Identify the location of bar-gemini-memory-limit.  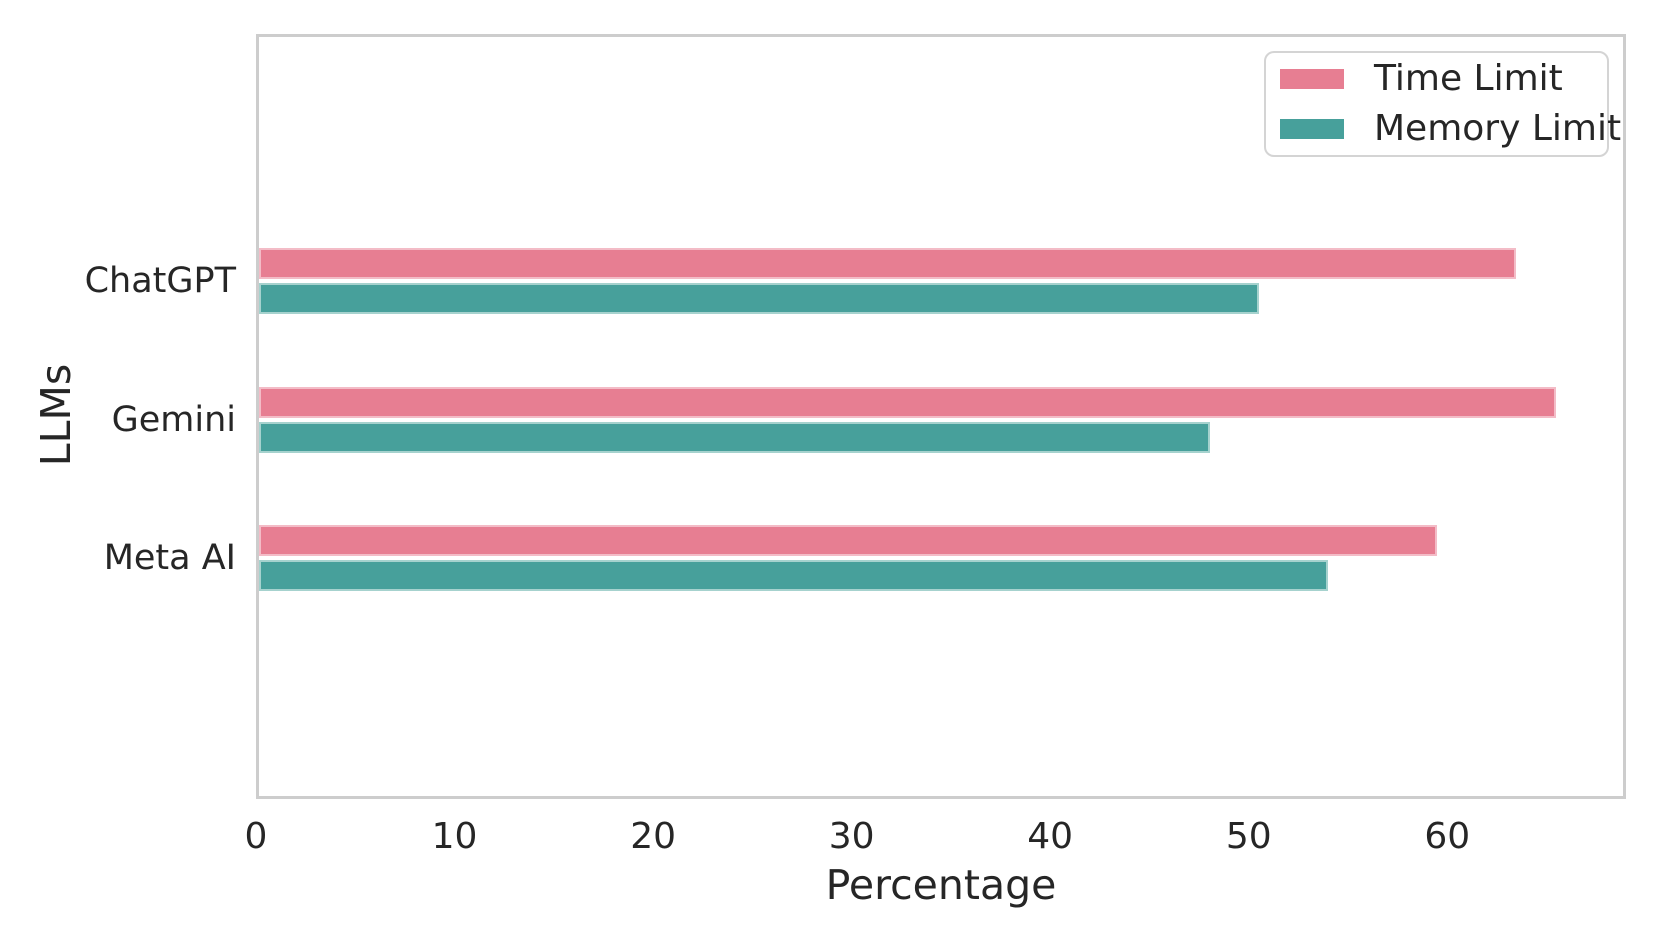
(734, 438).